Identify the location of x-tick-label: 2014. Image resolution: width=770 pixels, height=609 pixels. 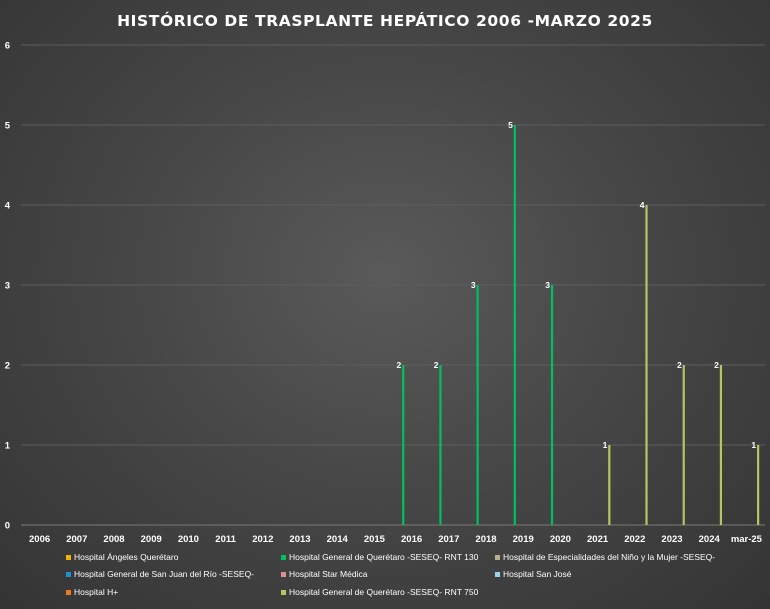
(338, 539).